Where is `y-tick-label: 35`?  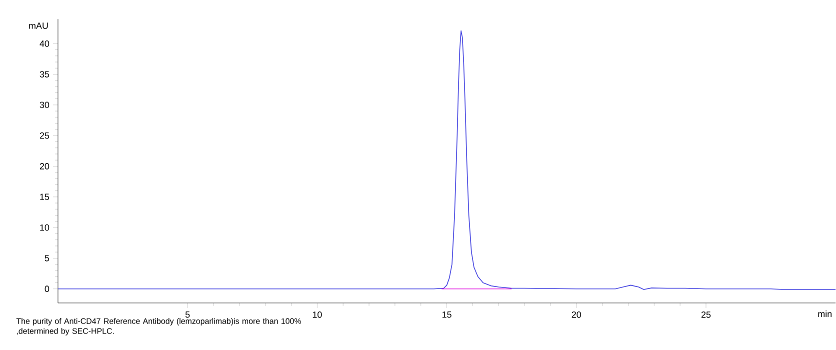
y-tick-label: 35 is located at coordinates (45, 74).